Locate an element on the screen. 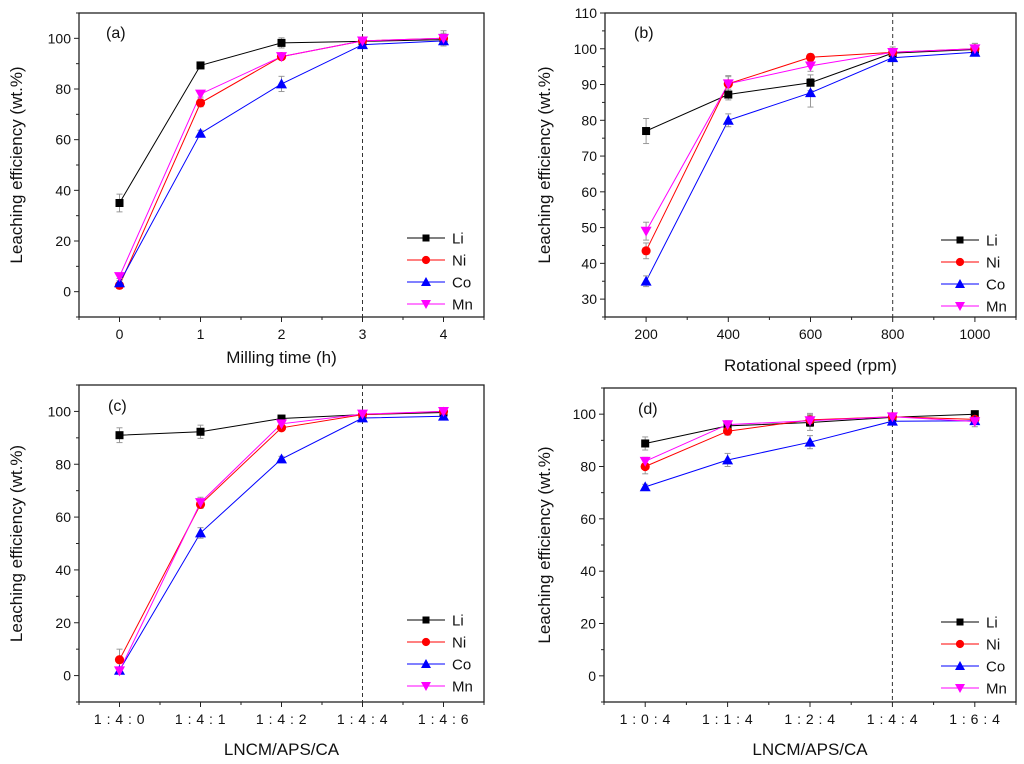  markers-co is located at coordinates (281, 542).